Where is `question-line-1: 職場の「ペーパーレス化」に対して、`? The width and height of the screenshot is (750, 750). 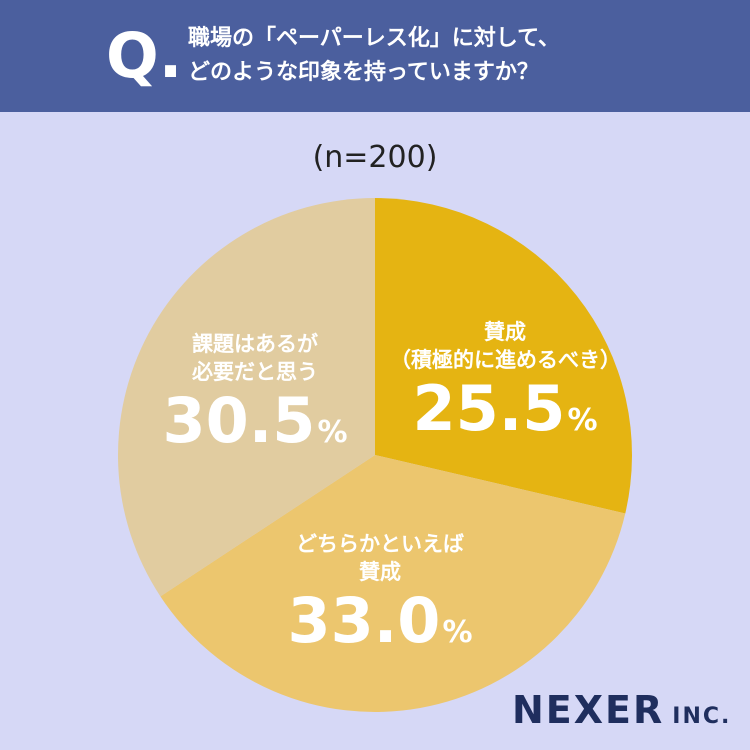 question-line-1: 職場の「ペーパーレス化」に対して、 is located at coordinates (374, 38).